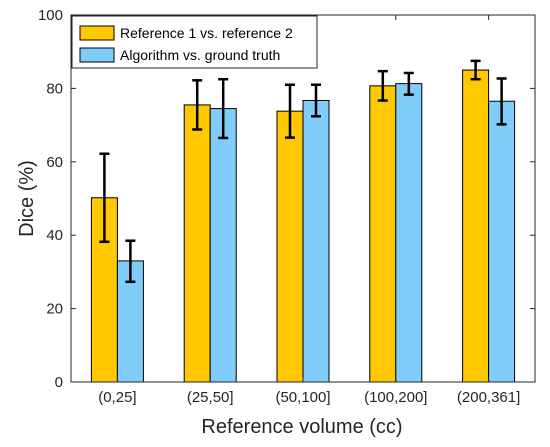 The height and width of the screenshot is (447, 550). What do you see at coordinates (27, 198) in the screenshot?
I see `y-axis-title: Dice (%)` at bounding box center [27, 198].